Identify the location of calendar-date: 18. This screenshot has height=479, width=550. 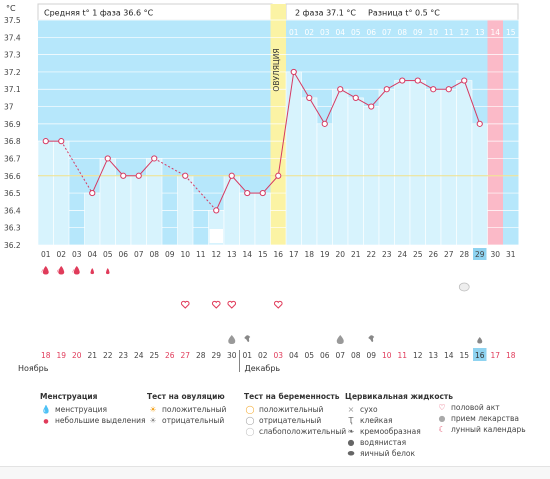
(46, 355).